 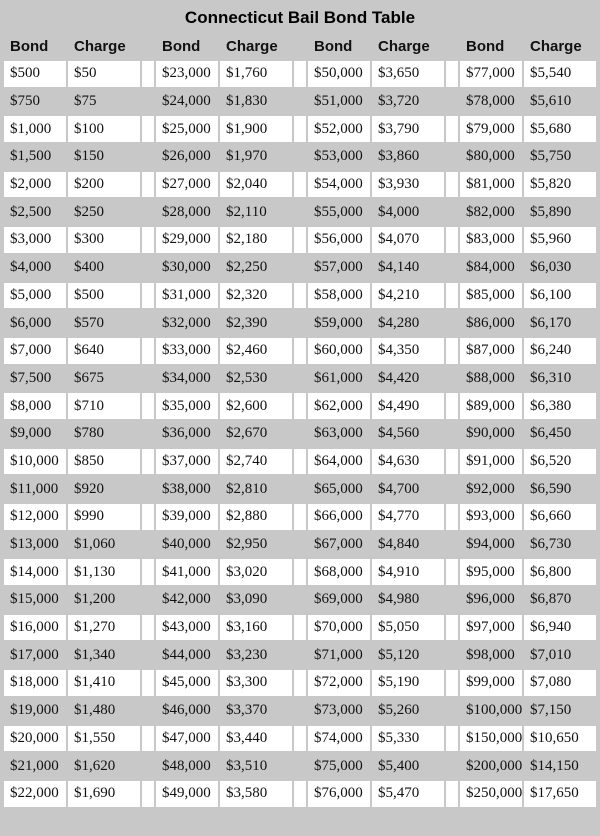 I want to click on charge-cell: $5,400, so click(x=408, y=766).